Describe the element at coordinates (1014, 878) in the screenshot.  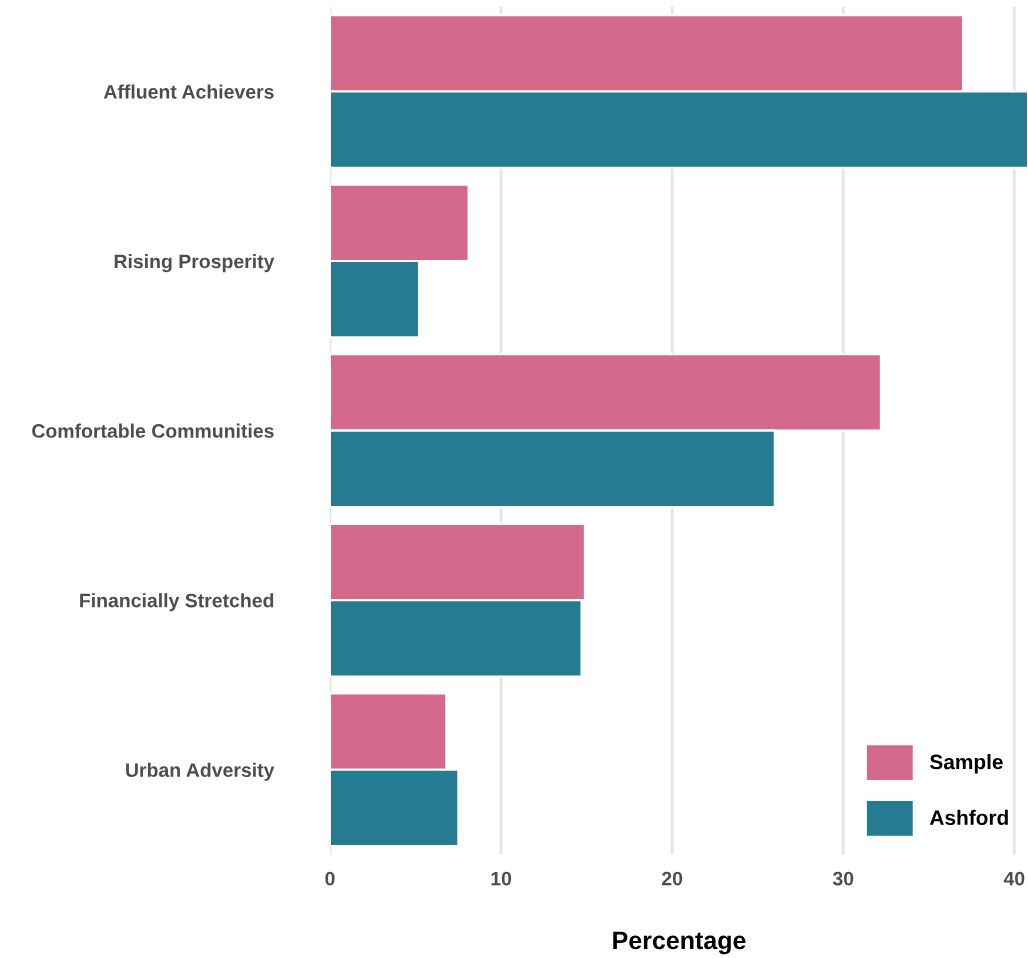
I see `x-tick-label: 40` at that location.